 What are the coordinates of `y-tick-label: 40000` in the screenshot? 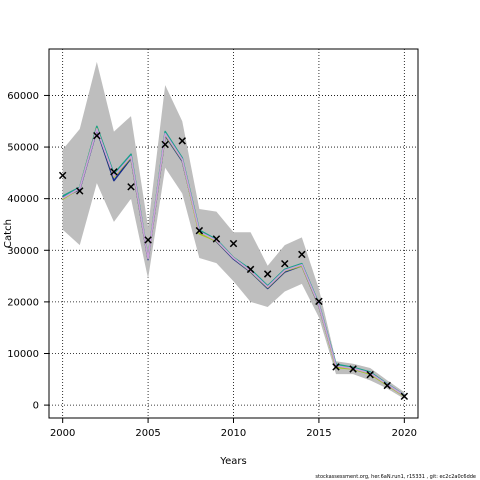 It's located at (23, 199).